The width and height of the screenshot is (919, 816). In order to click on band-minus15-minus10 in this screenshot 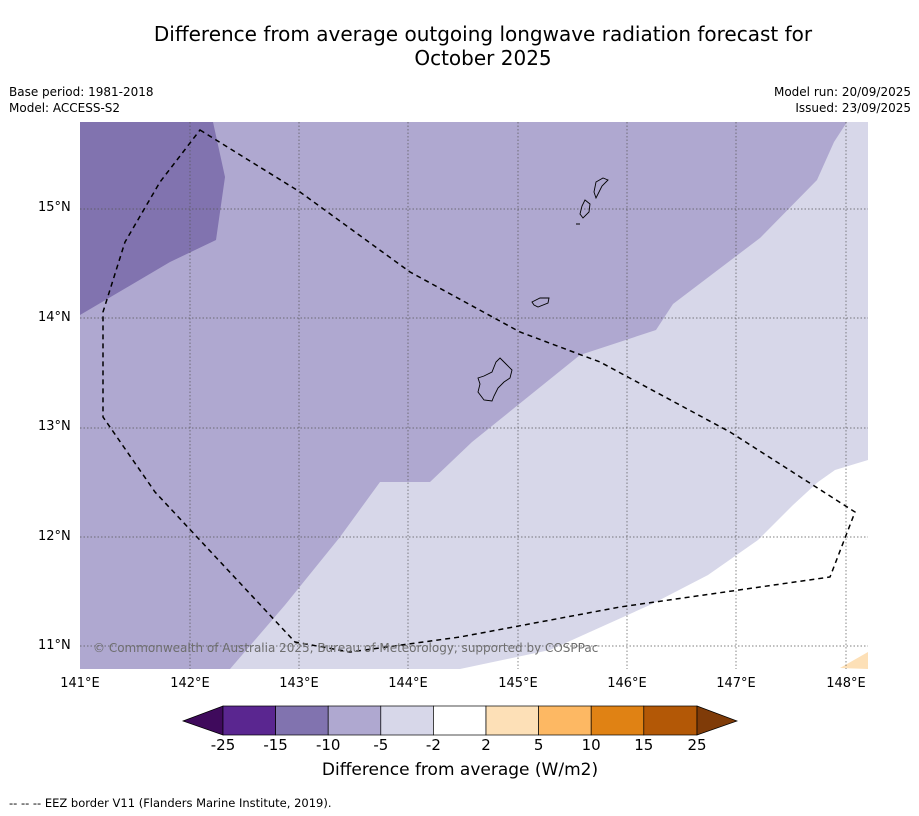, I will do `click(152, 218)`.